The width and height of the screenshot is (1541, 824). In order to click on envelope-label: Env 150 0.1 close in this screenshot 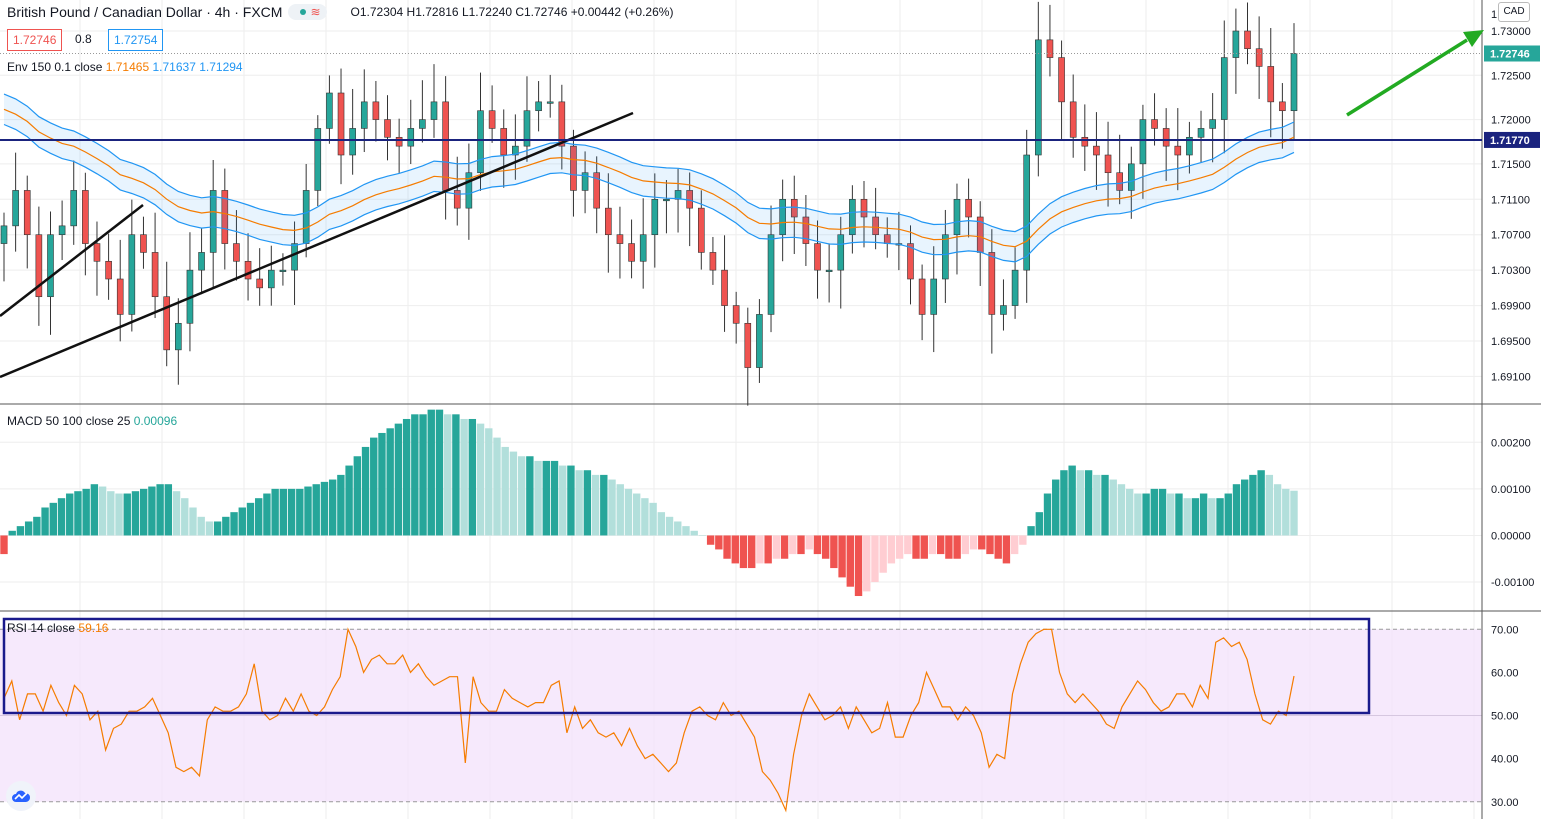, I will do `click(55, 67)`.